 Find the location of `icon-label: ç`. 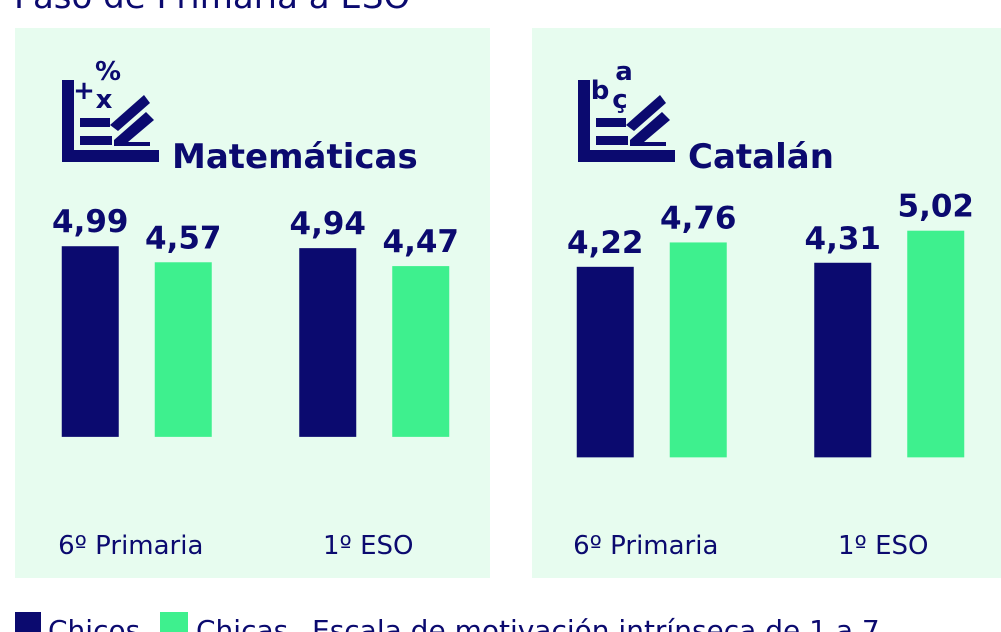

icon-label: ç is located at coordinates (619, 100).